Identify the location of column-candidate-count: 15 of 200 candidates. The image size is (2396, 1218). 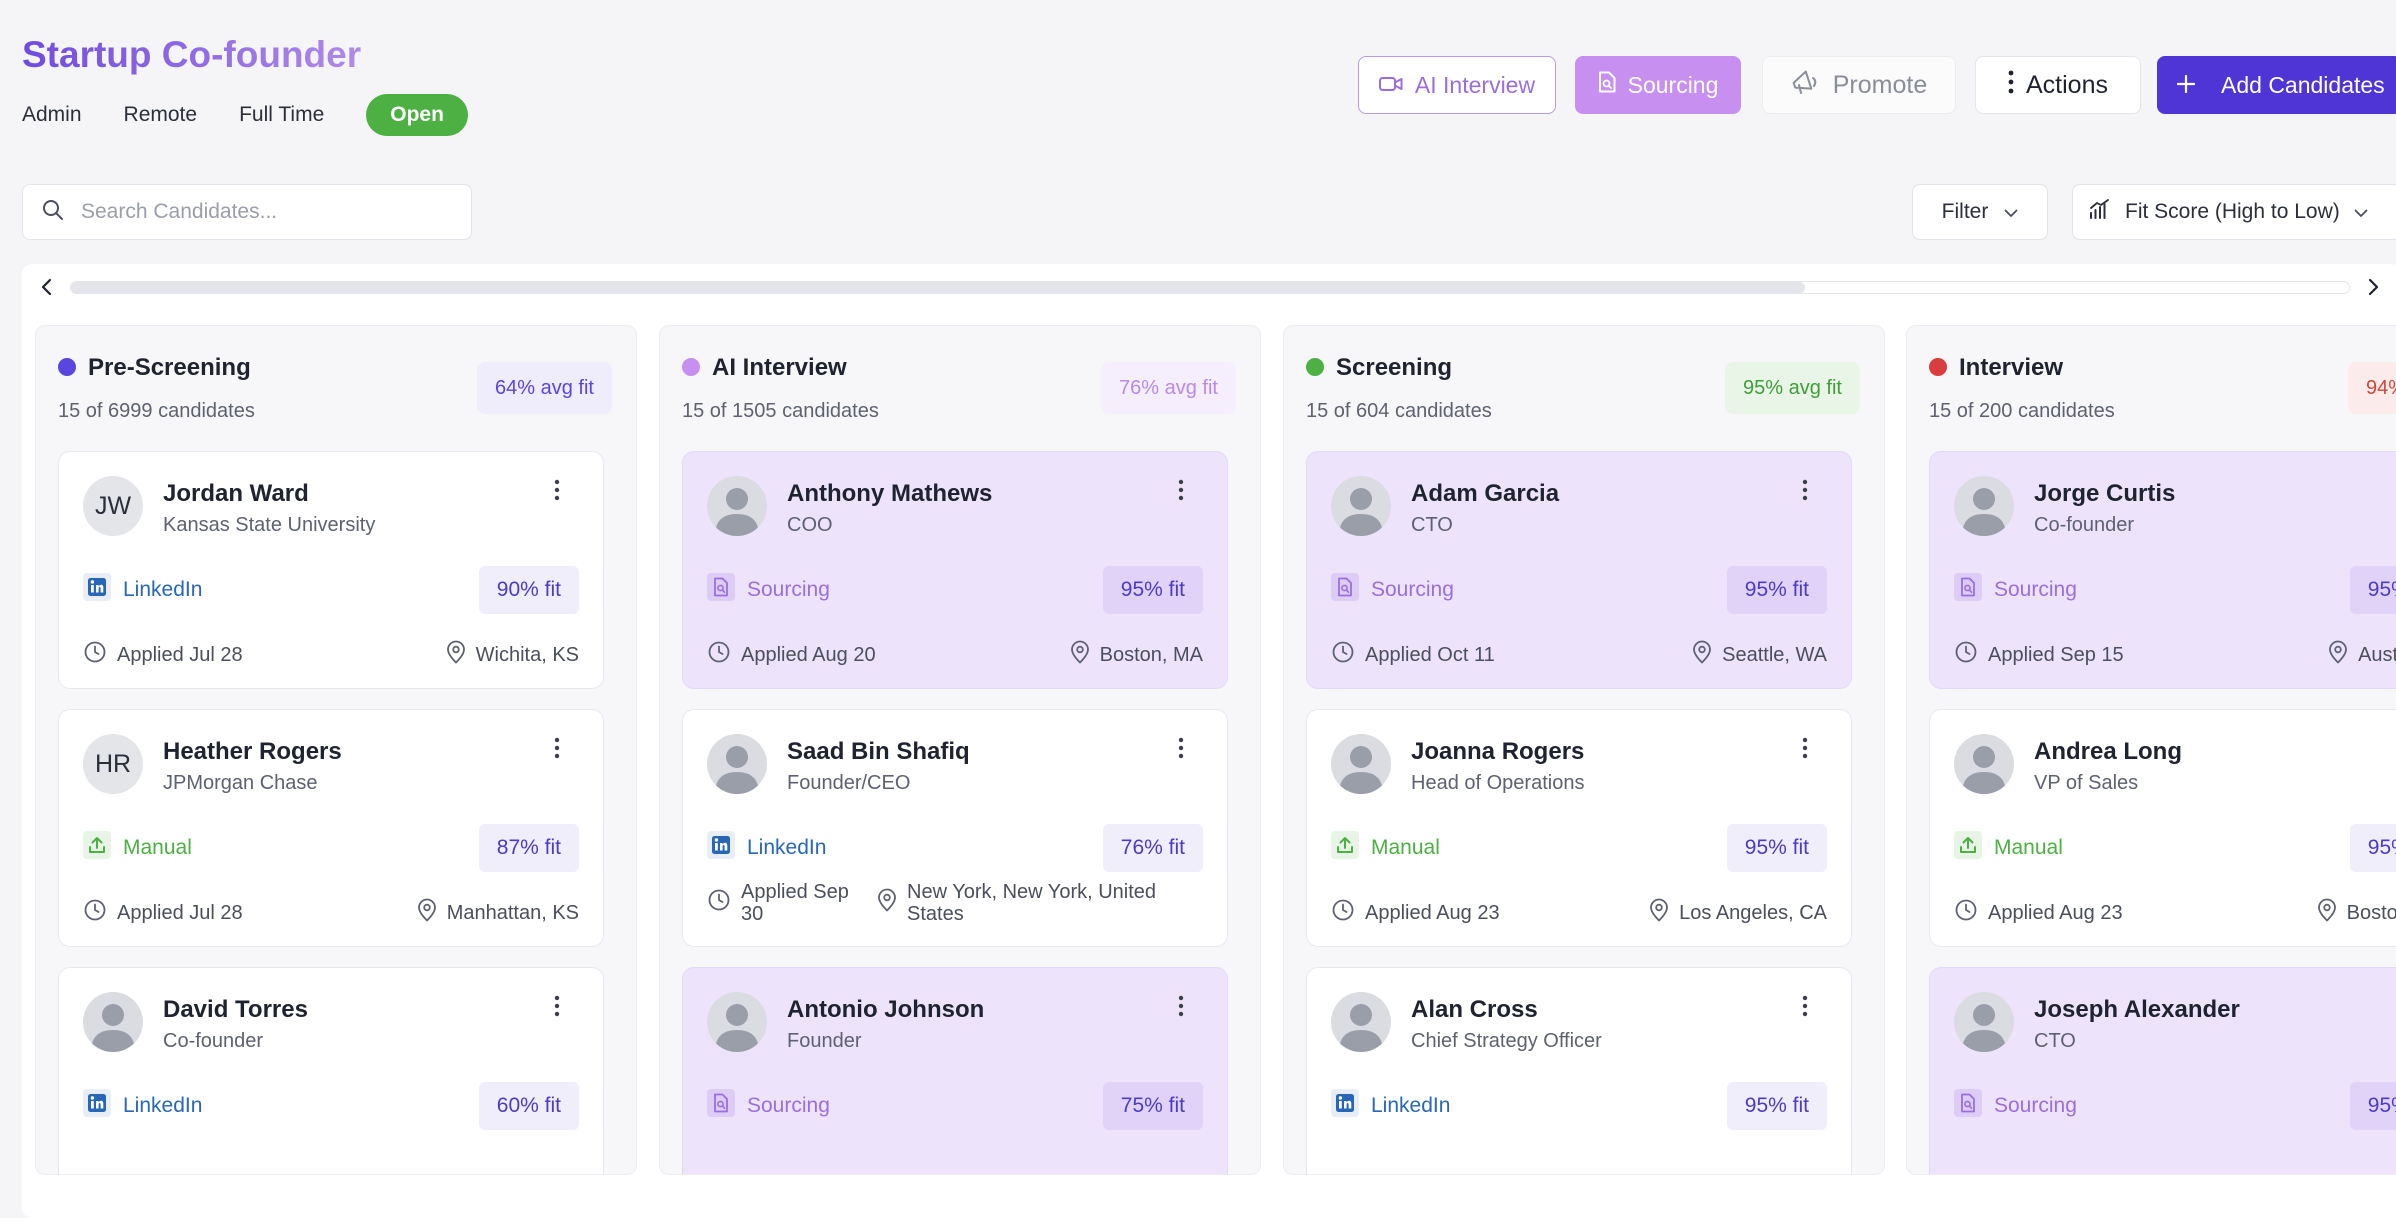
(2022, 411).